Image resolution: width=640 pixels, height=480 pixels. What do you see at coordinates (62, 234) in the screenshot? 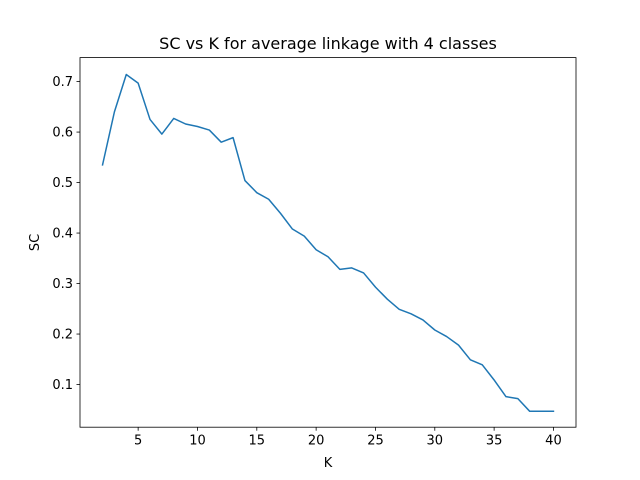
I see `y-tick-label: 0.4` at bounding box center [62, 234].